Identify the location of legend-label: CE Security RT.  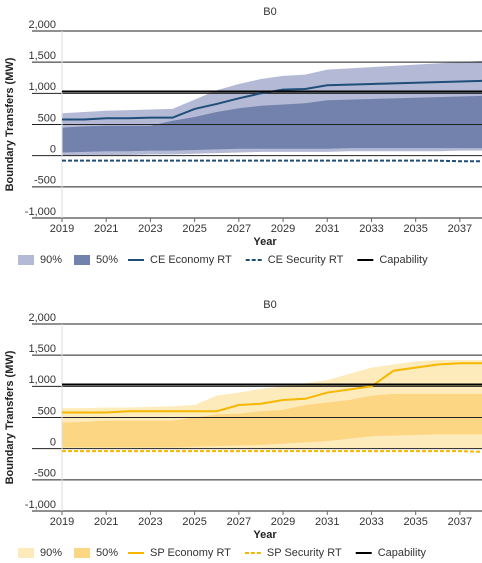
(306, 260).